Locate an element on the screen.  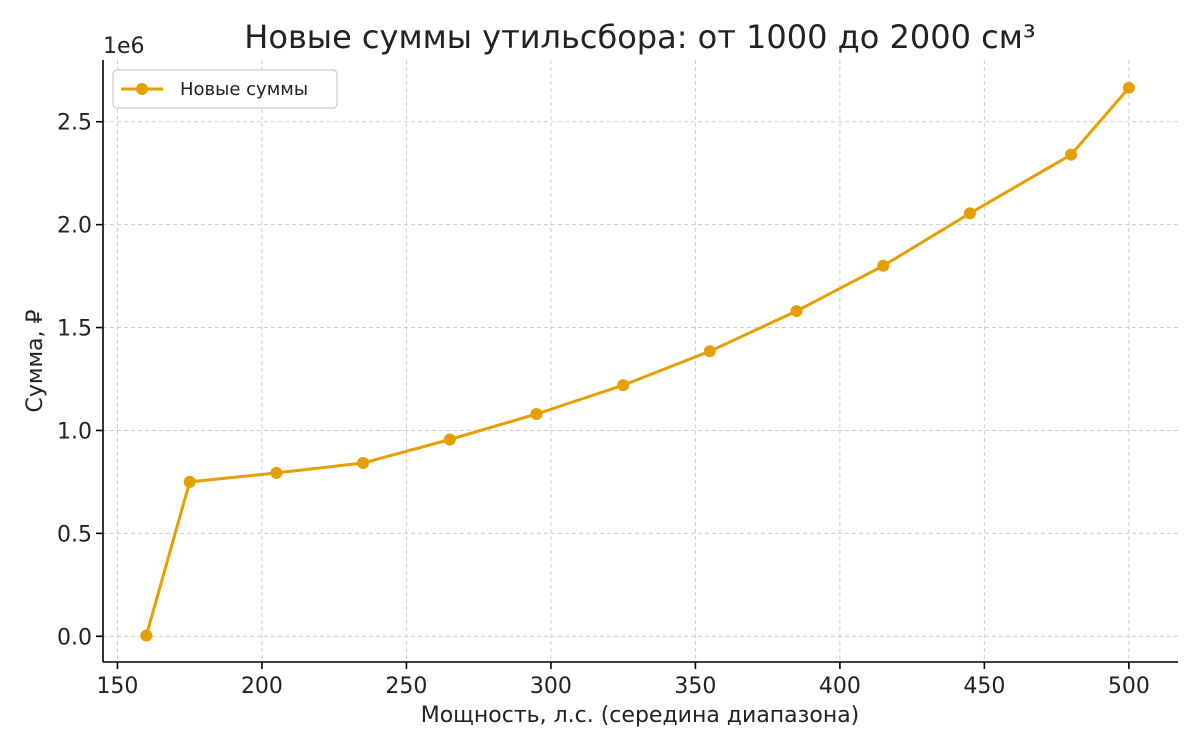
y-tick-label: 0.5 is located at coordinates (74, 534).